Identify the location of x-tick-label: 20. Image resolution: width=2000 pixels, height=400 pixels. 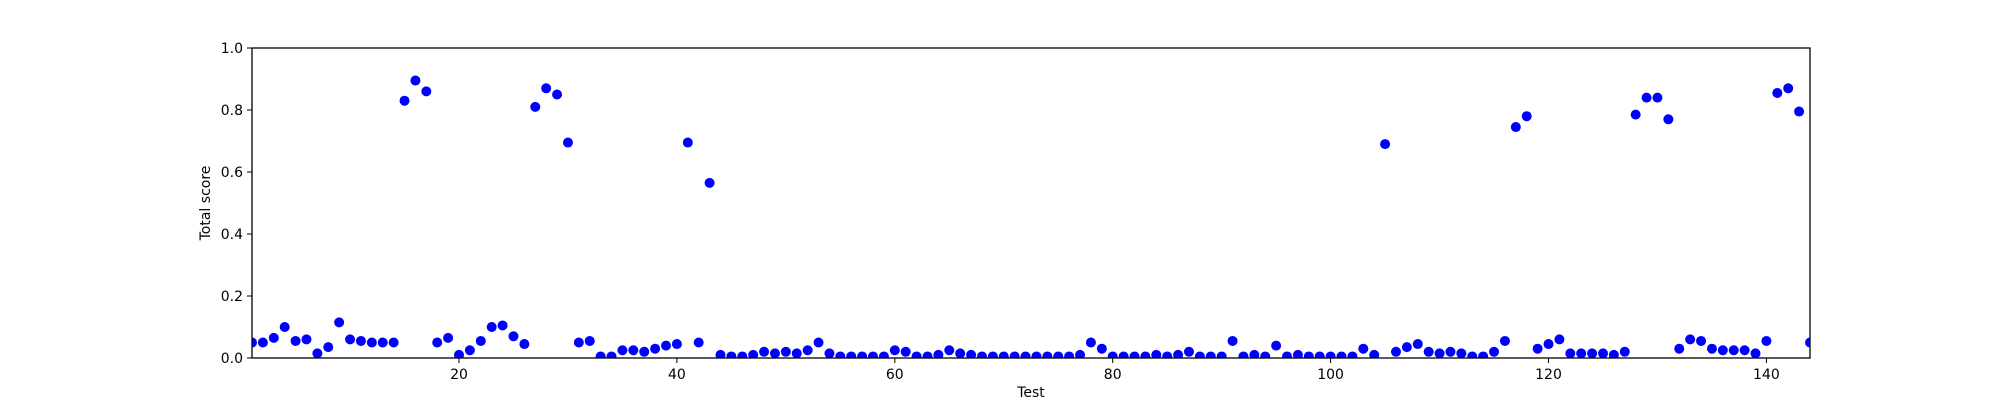
(459, 375).